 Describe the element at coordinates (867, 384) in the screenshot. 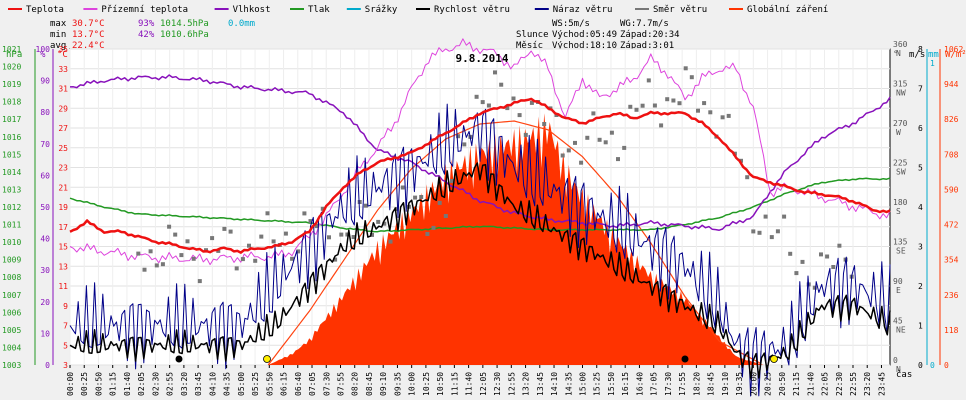

I see `axis-x-tick: 23:20` at that location.